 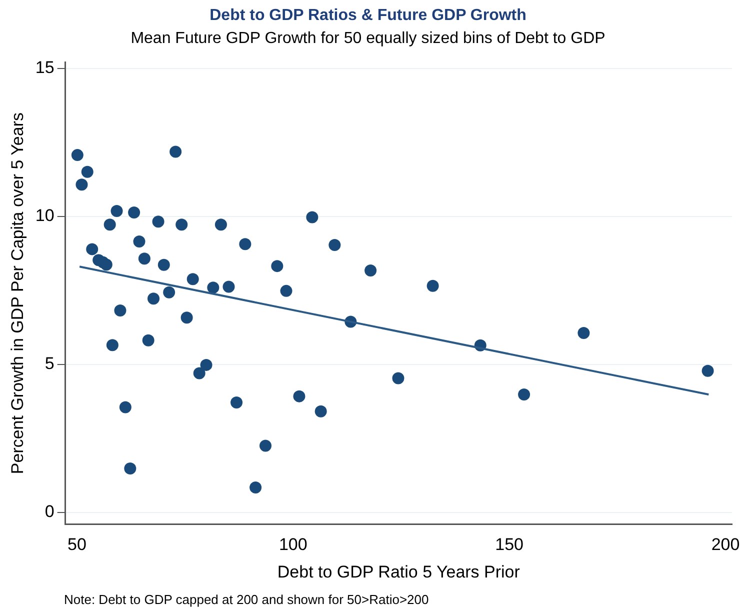 I want to click on chart-subtitle: Mean Future GDP Growth for 50 equally sized bins of Debt to GDP, so click(x=368, y=39).